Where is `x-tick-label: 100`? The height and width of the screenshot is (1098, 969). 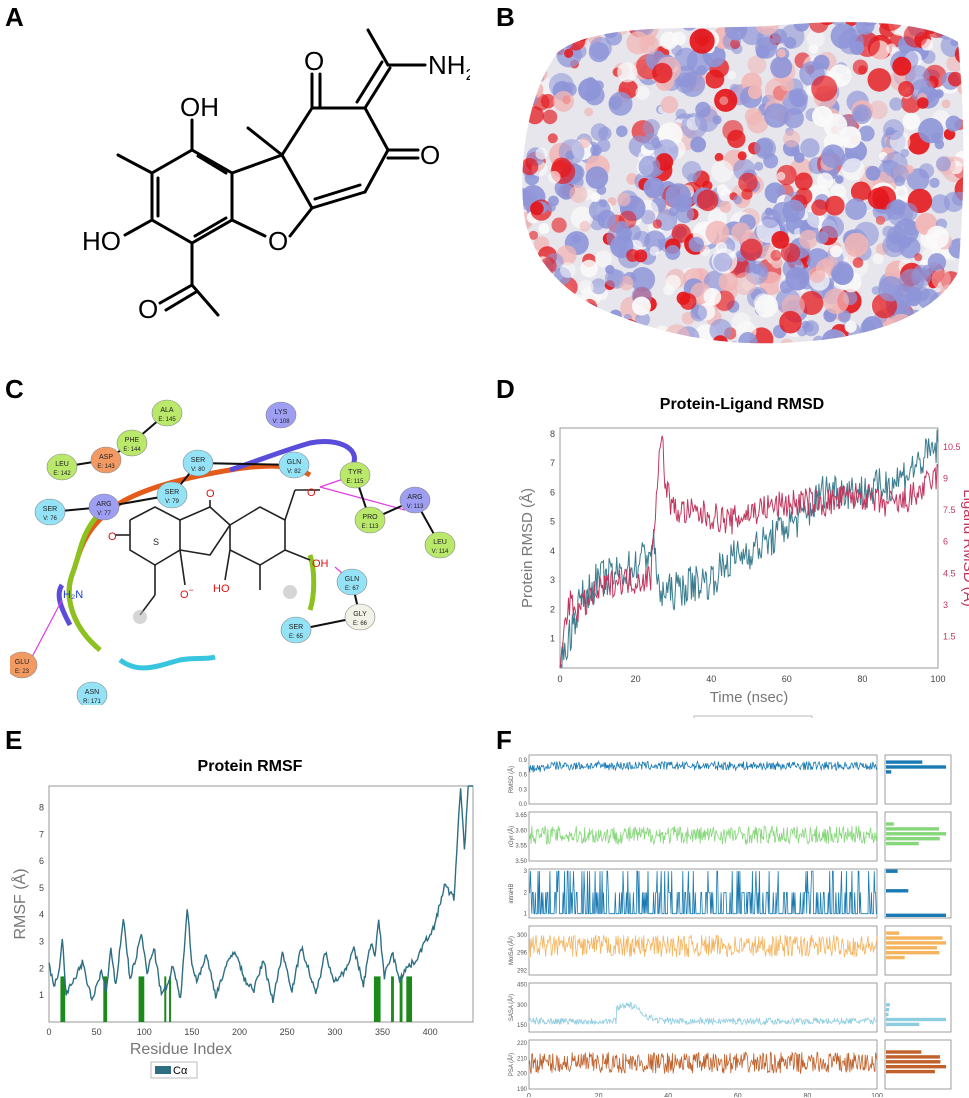 x-tick-label: 100 is located at coordinates (877, 1095).